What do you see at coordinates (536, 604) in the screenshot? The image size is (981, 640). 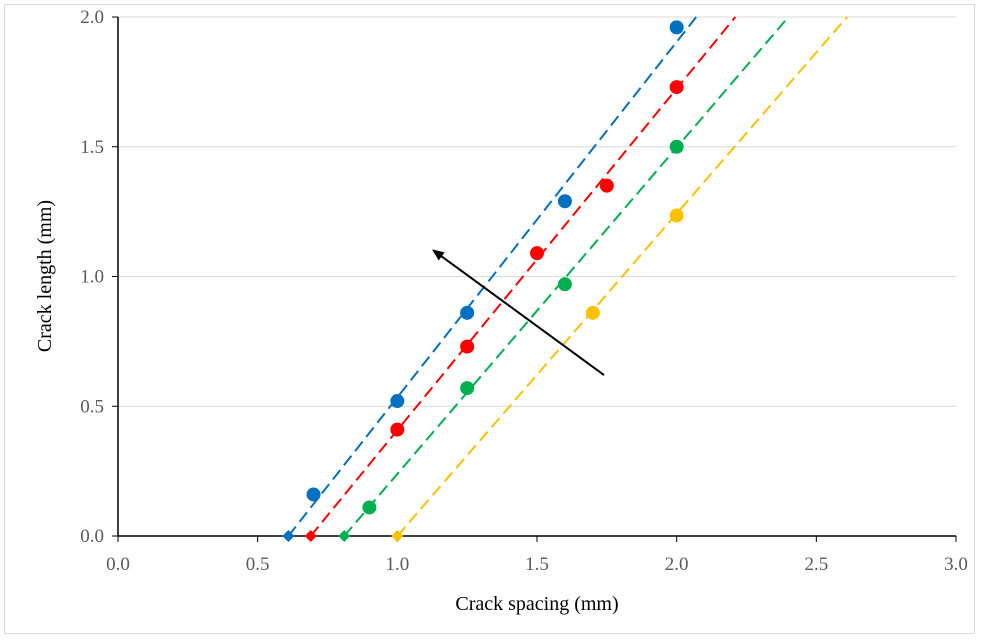 I see `x-axis-title: Crack spacing (mm)` at bounding box center [536, 604].